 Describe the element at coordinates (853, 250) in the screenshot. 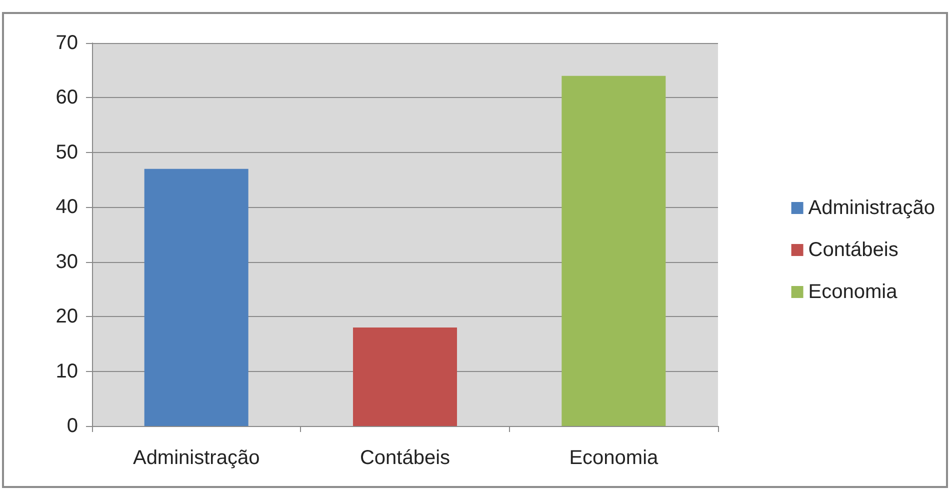

I see `legend-label: Contábeis` at that location.